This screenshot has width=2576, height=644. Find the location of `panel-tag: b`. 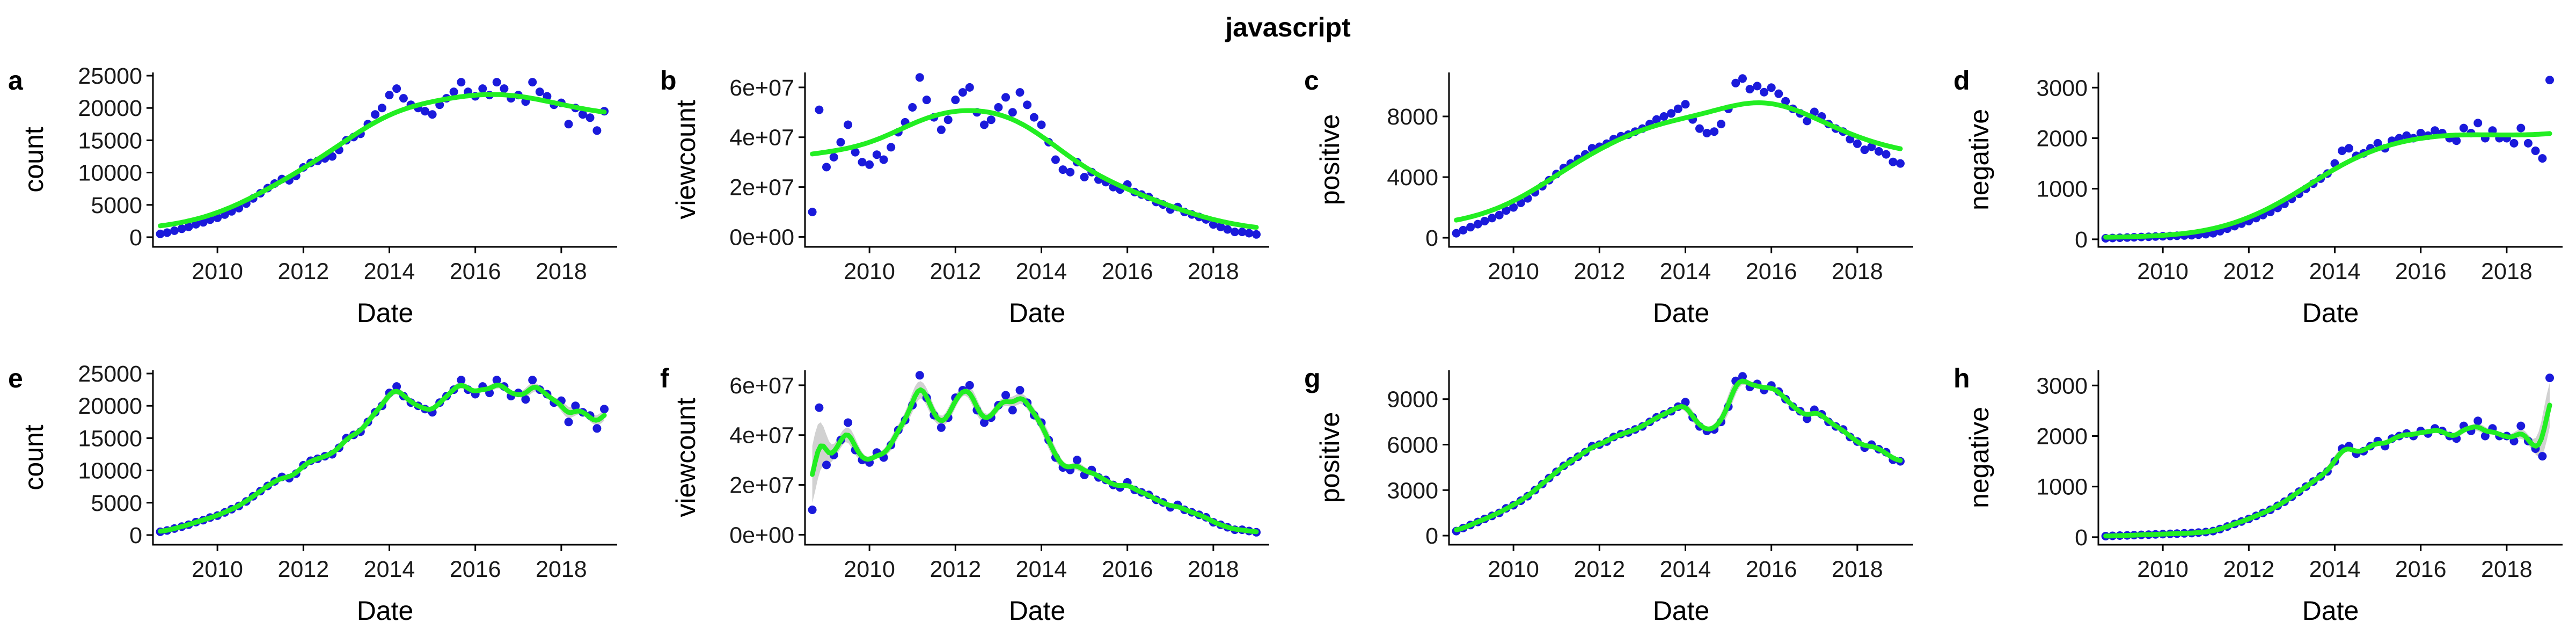

panel-tag: b is located at coordinates (668, 80).